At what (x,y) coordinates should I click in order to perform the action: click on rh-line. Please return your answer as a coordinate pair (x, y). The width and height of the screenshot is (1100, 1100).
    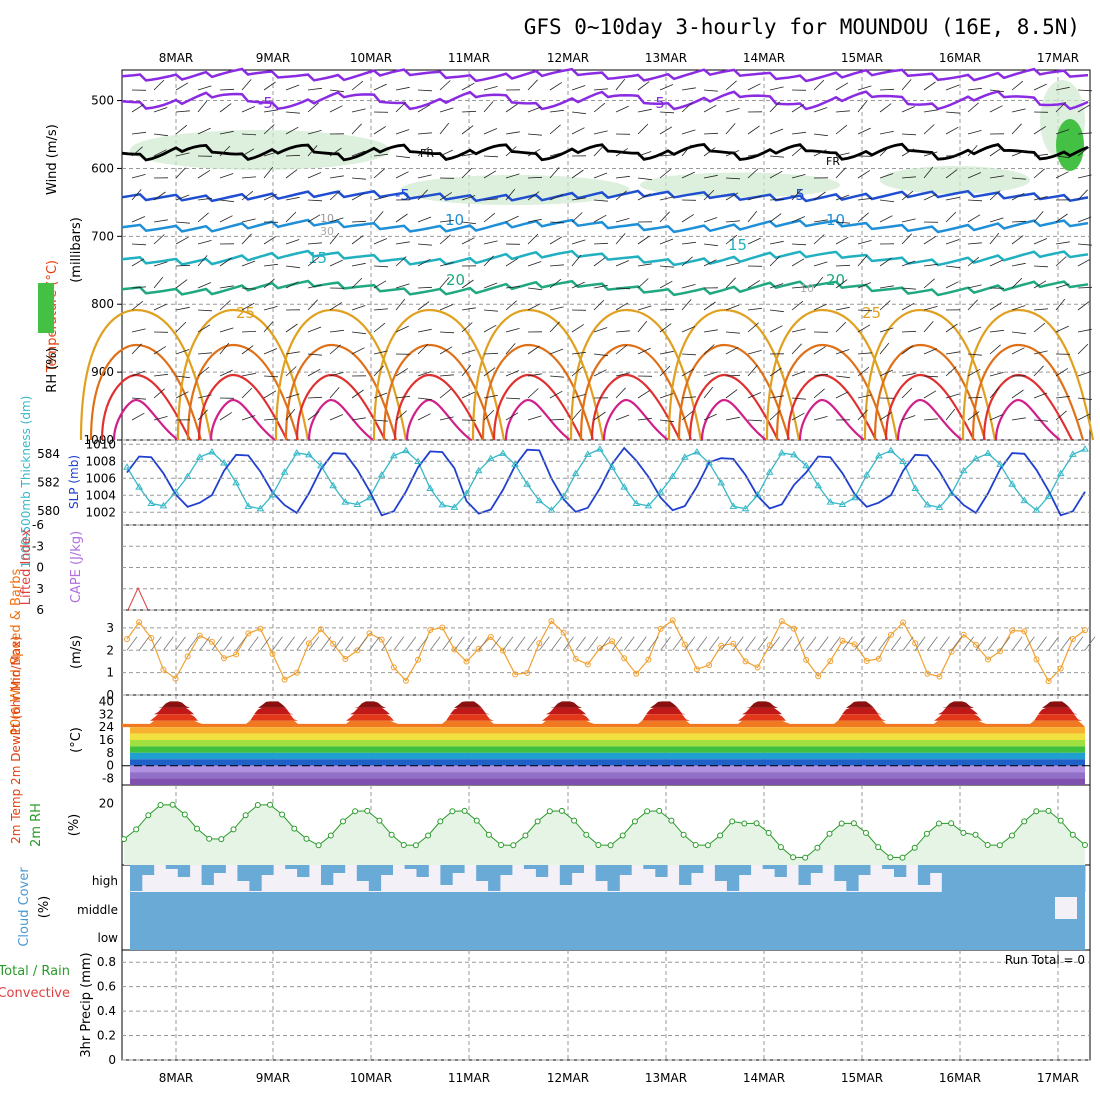
    Looking at the image, I should click on (604, 831).